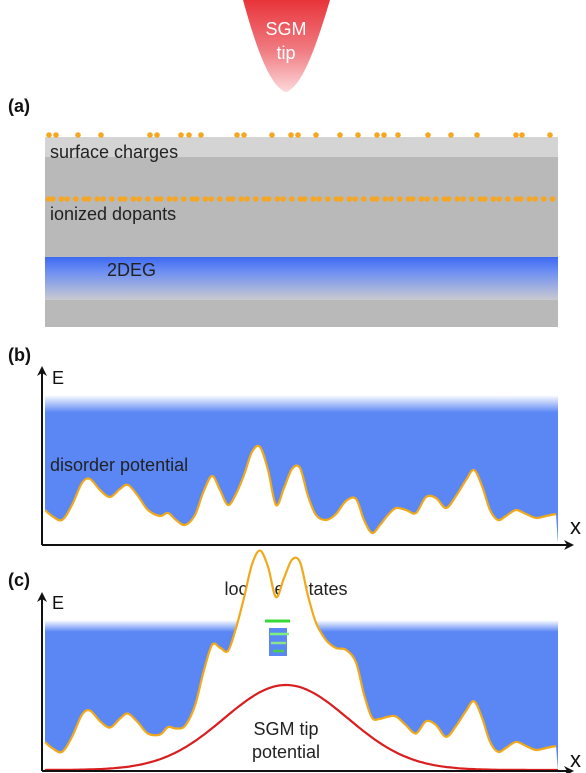  What do you see at coordinates (19, 355) in the screenshot?
I see `panel-b-label: (b)` at bounding box center [19, 355].